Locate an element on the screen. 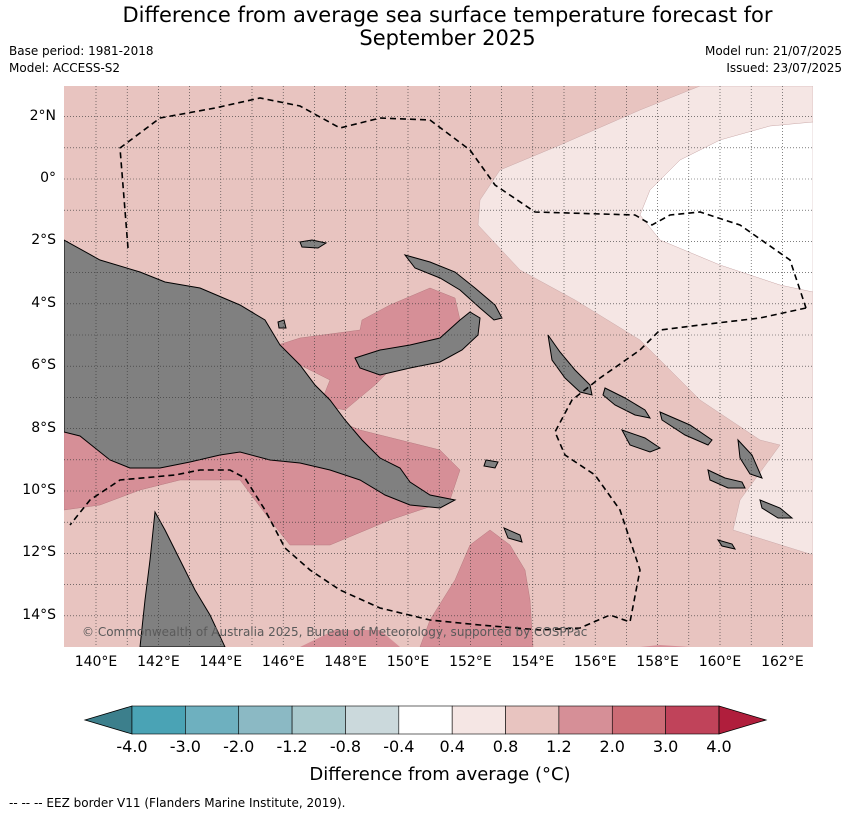 The image size is (850, 816). anomaly-patch-north is located at coordinates (369, 349).